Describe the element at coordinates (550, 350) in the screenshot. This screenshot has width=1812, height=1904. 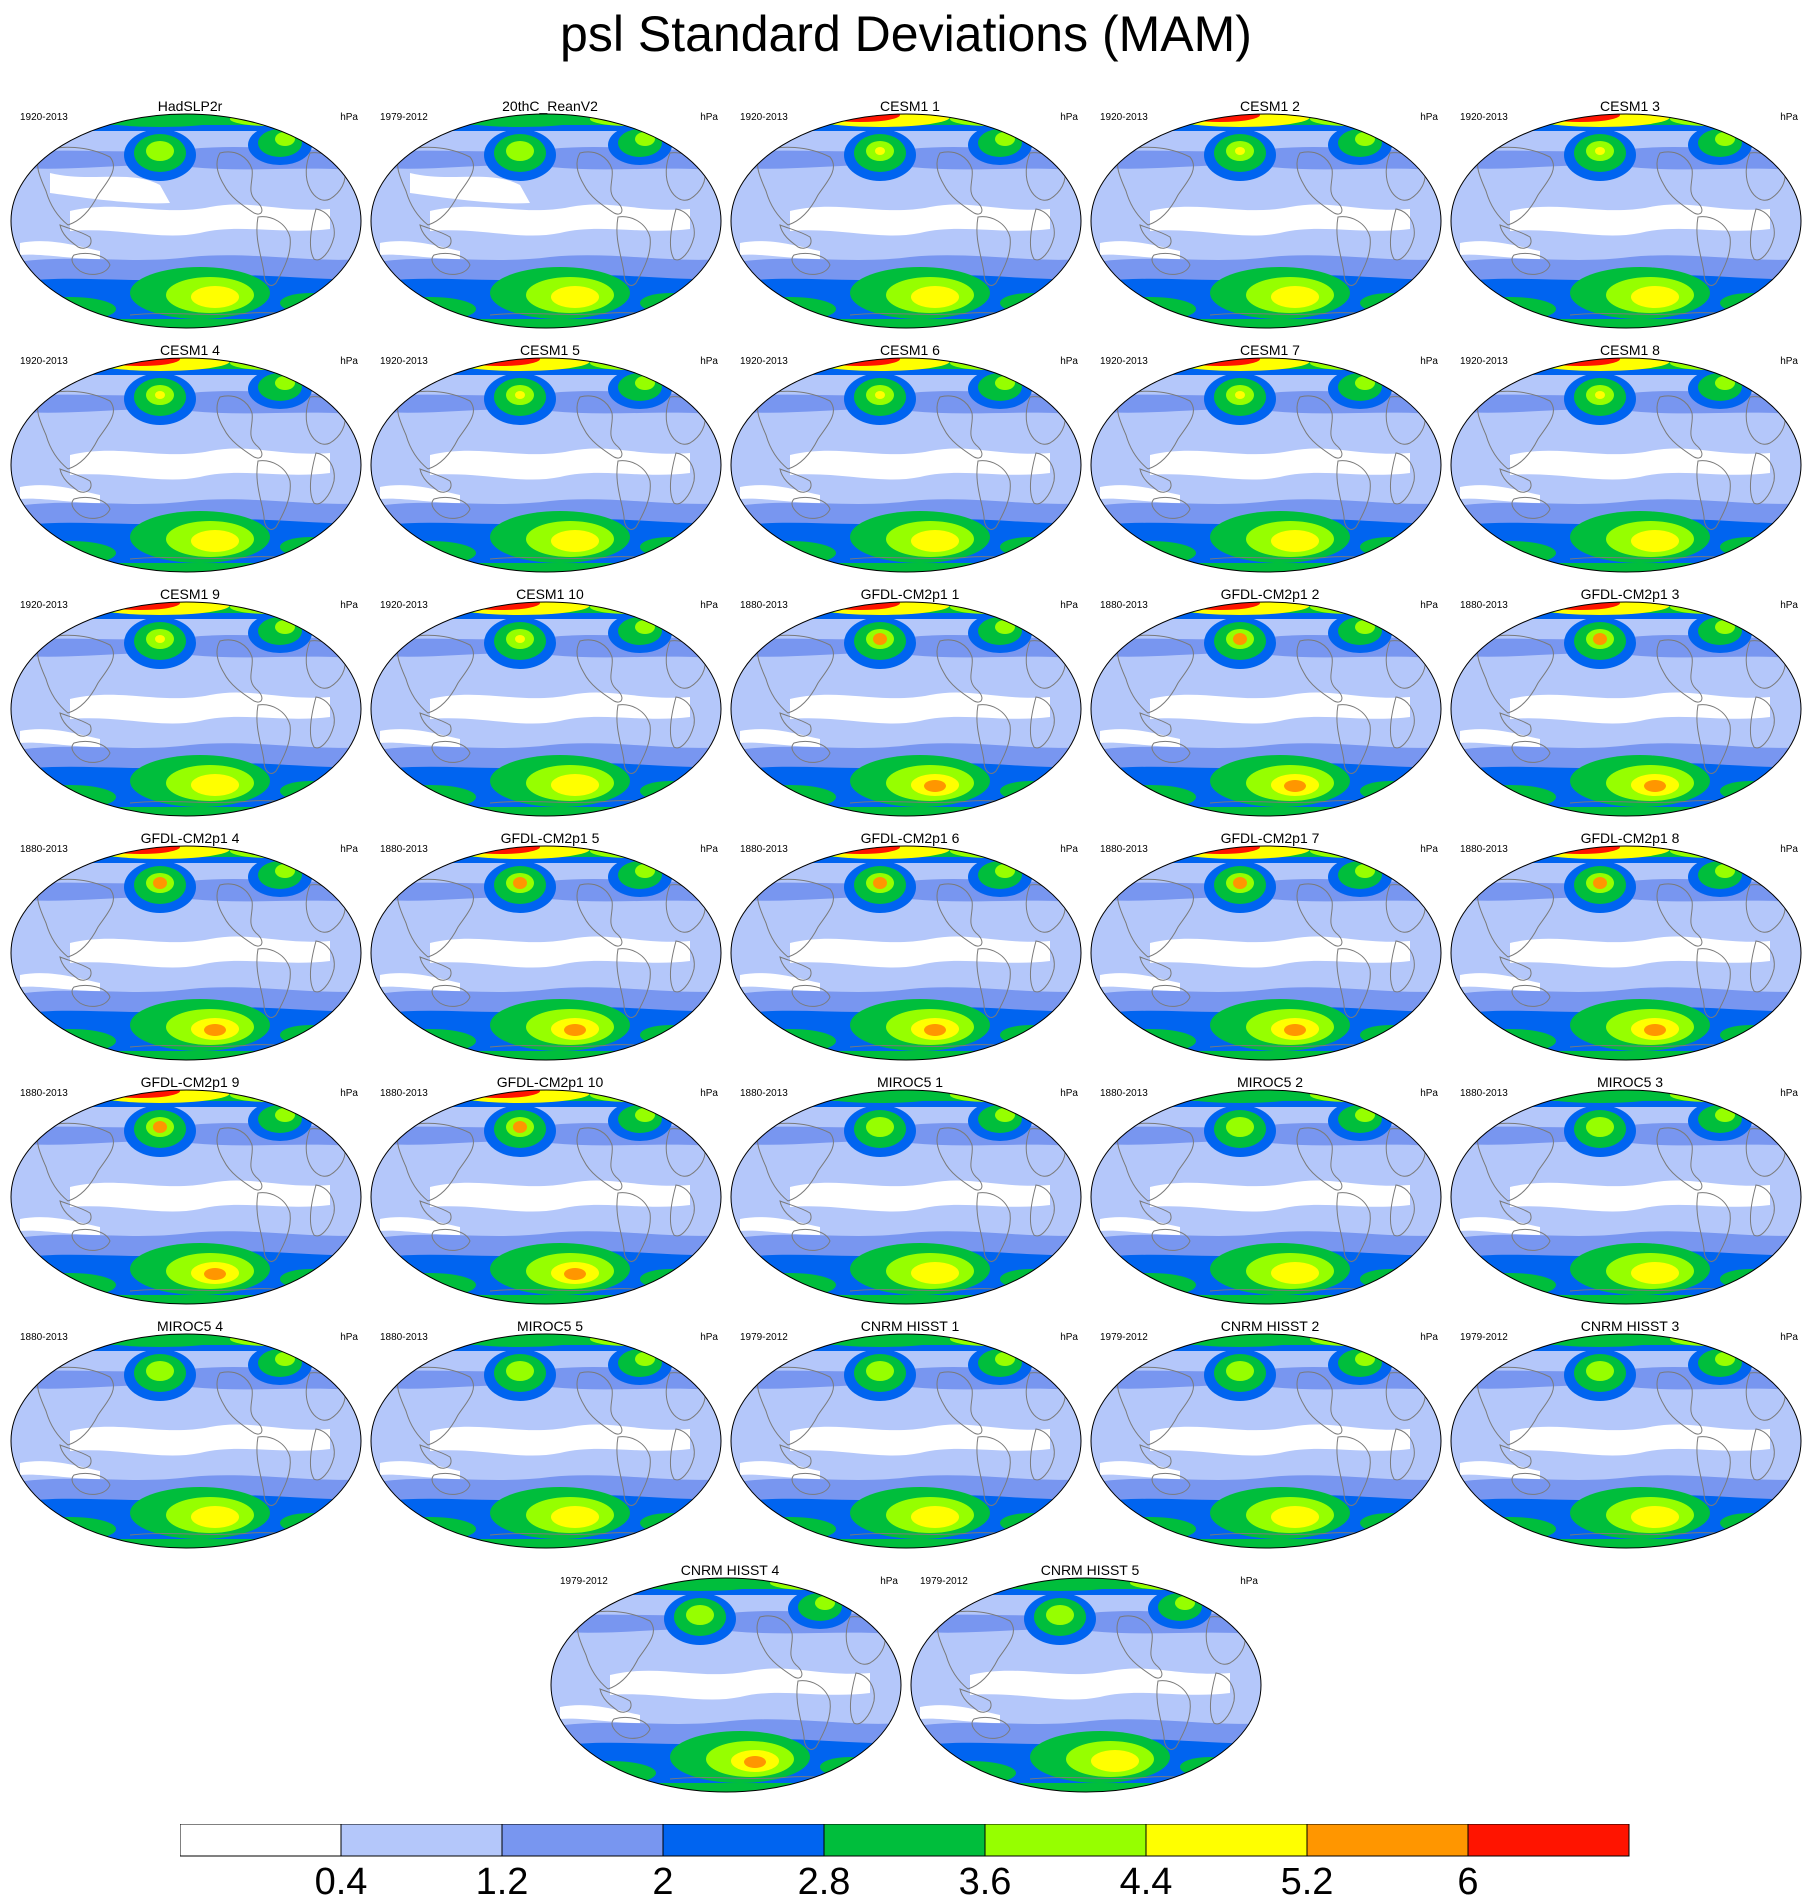
I see `panel-title: CESM1 5` at that location.